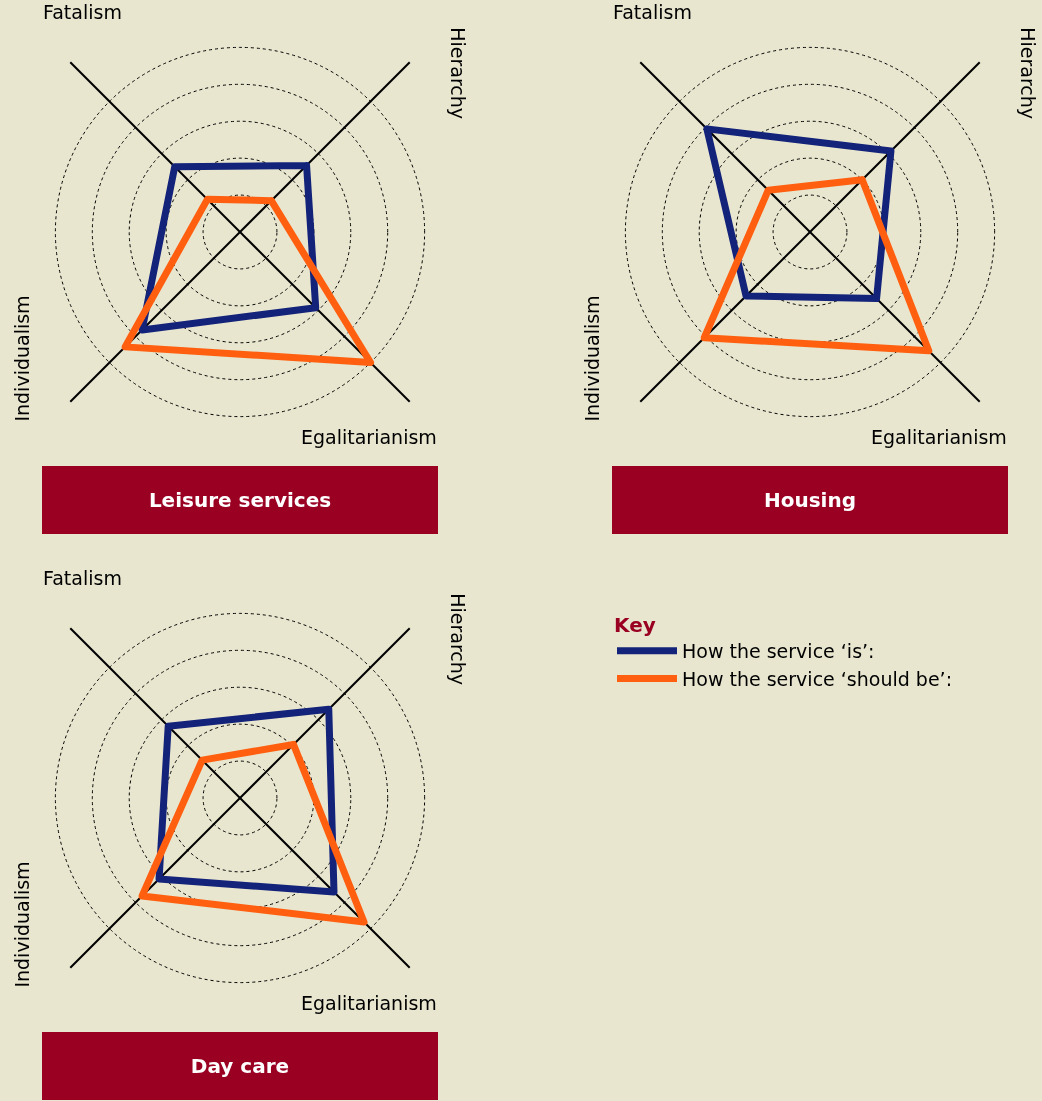 The width and height of the screenshot is (1042, 1101). What do you see at coordinates (240, 1066) in the screenshot?
I see `text: Day care` at bounding box center [240, 1066].